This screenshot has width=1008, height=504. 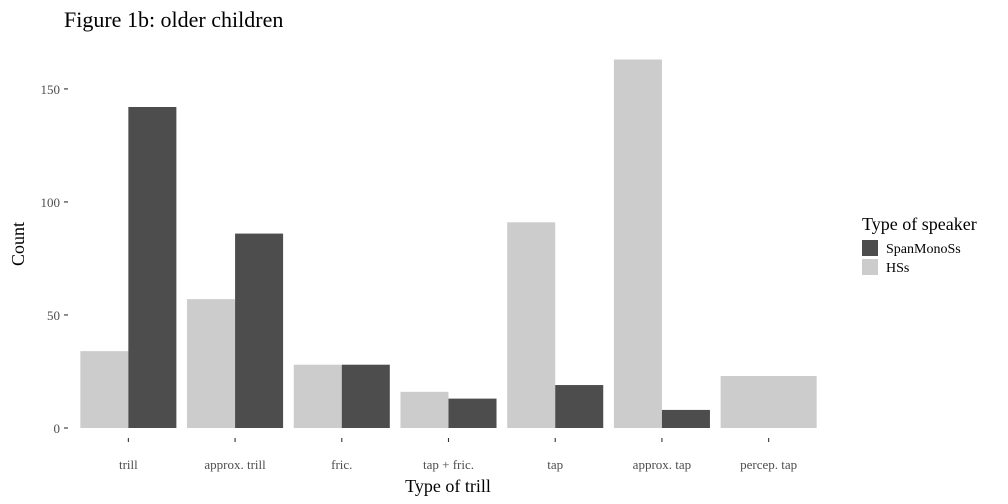 What do you see at coordinates (235, 464) in the screenshot?
I see `x-tick-label: approx. trill` at bounding box center [235, 464].